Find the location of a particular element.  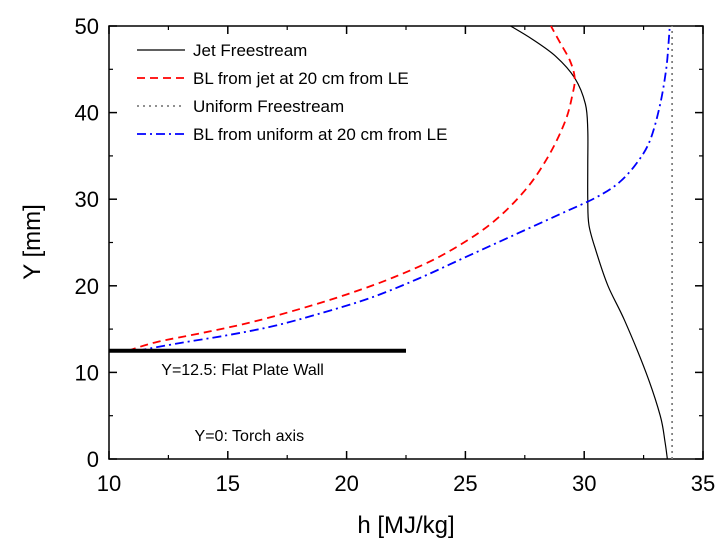

x-tick-label: 15 is located at coordinates (228, 483).